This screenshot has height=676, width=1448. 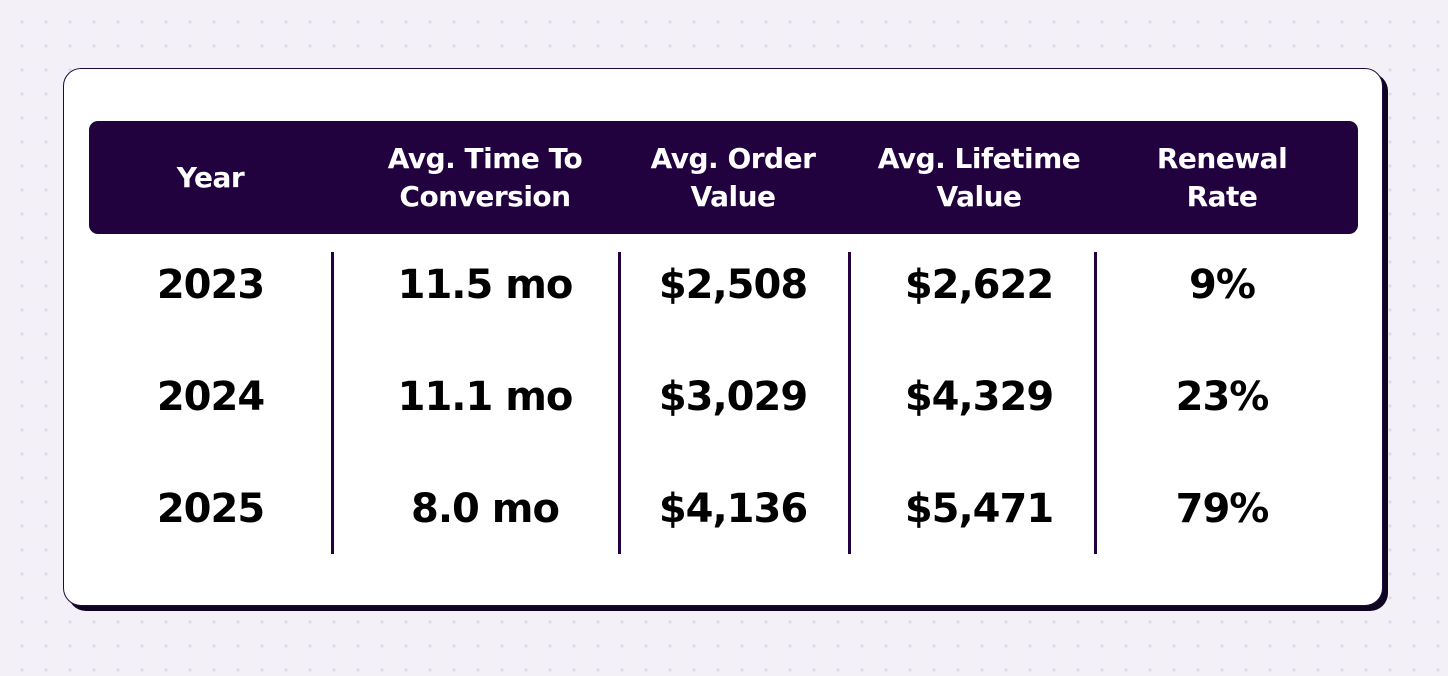 What do you see at coordinates (979, 177) in the screenshot?
I see `header-lifetime-value: Avg. Lifetime Value` at bounding box center [979, 177].